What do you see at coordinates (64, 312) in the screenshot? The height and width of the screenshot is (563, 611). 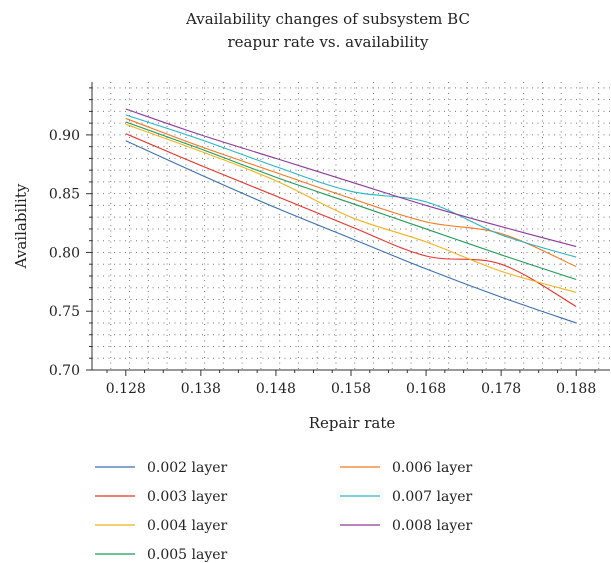 I see `y-tick-label: 0.75` at bounding box center [64, 312].